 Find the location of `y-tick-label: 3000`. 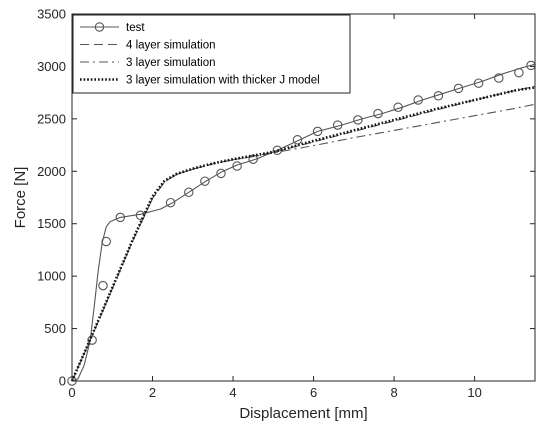

y-tick-label: 3000 is located at coordinates (51, 66).